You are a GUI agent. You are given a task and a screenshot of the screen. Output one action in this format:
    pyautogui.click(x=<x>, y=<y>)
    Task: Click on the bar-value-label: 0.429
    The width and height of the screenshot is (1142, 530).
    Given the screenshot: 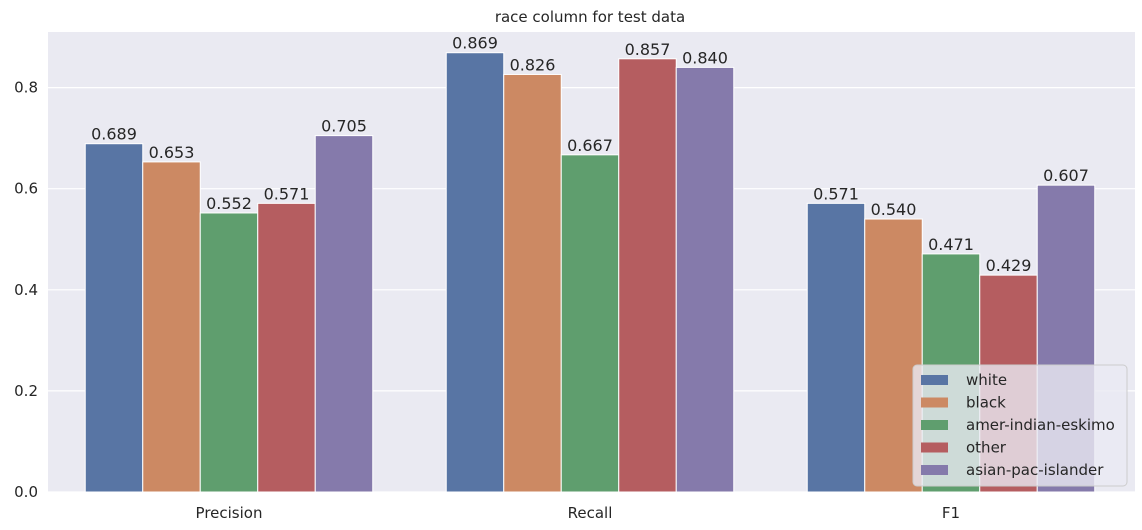 What is the action you would take?
    pyautogui.click(x=1009, y=265)
    